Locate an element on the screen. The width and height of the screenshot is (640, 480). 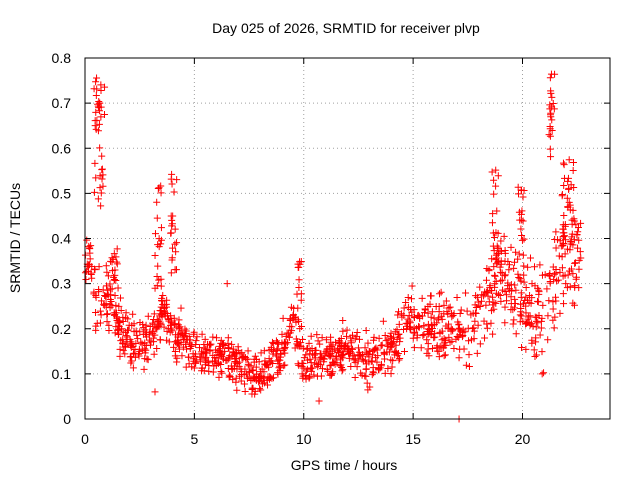
x-tick-labels: 0 5 10 15 20 is located at coordinates (305, 439).